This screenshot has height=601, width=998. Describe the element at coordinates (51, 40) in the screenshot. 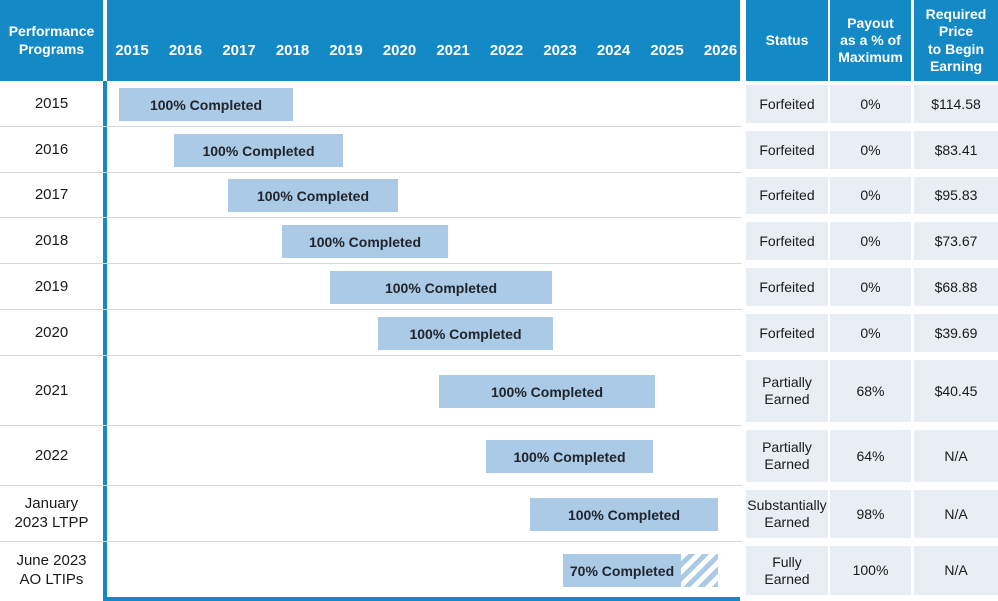

I see `performance-programs-header: Performance Programs` at that location.